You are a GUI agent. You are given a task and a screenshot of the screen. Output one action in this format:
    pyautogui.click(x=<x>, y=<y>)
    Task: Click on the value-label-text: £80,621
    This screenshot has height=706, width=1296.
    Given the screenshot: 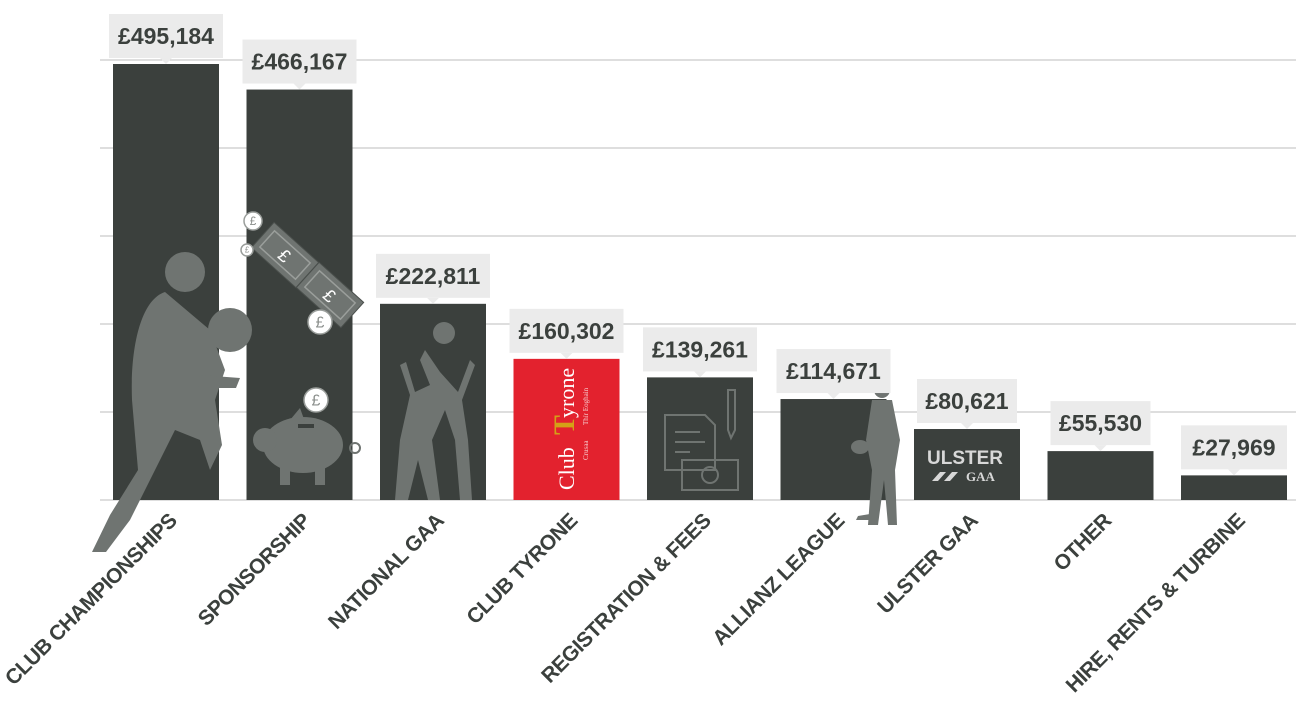 What is the action you would take?
    pyautogui.click(x=966, y=401)
    